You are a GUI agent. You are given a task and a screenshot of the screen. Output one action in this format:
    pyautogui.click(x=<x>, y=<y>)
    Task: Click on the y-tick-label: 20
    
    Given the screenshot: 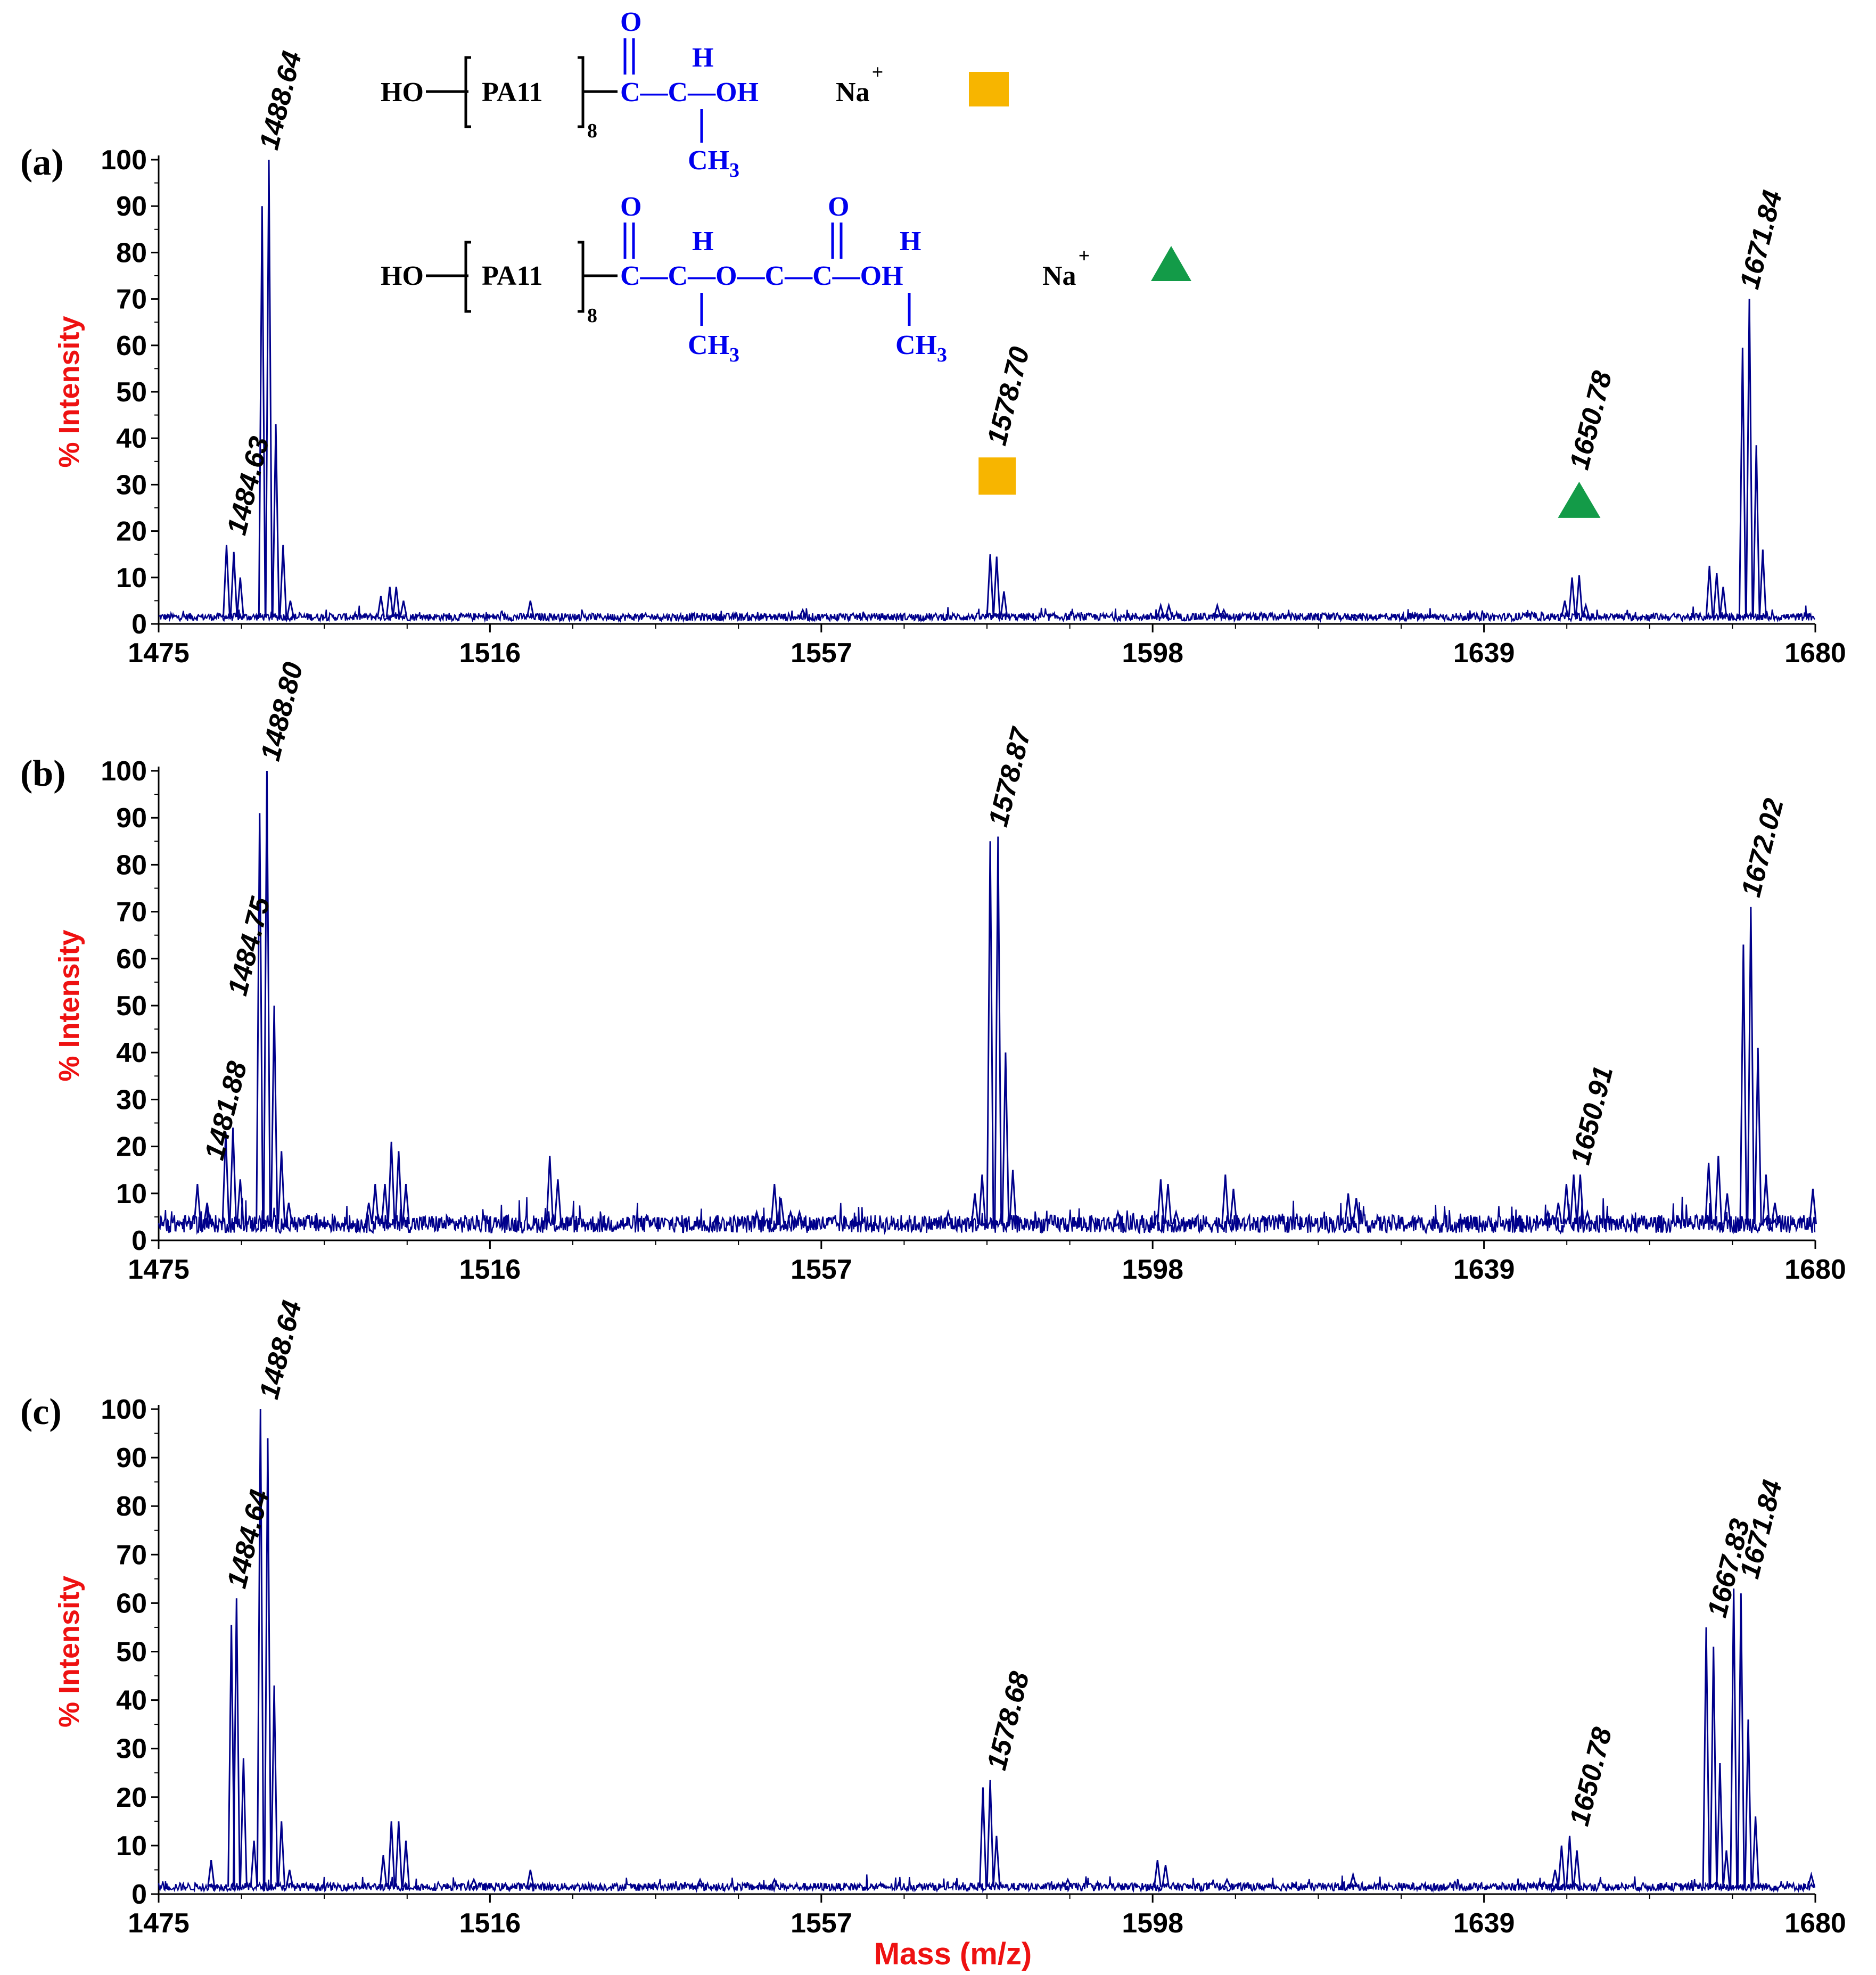 What is the action you would take?
    pyautogui.click(x=131, y=1797)
    